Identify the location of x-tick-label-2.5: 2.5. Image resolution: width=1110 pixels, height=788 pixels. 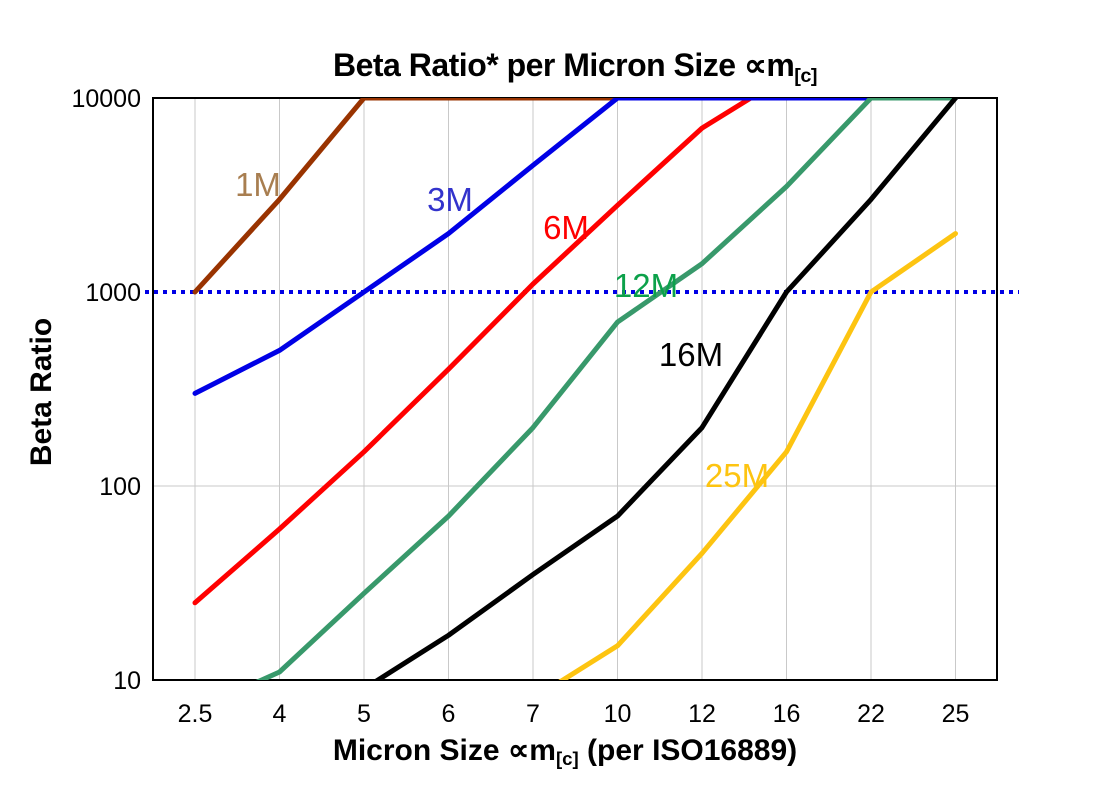
(195, 714).